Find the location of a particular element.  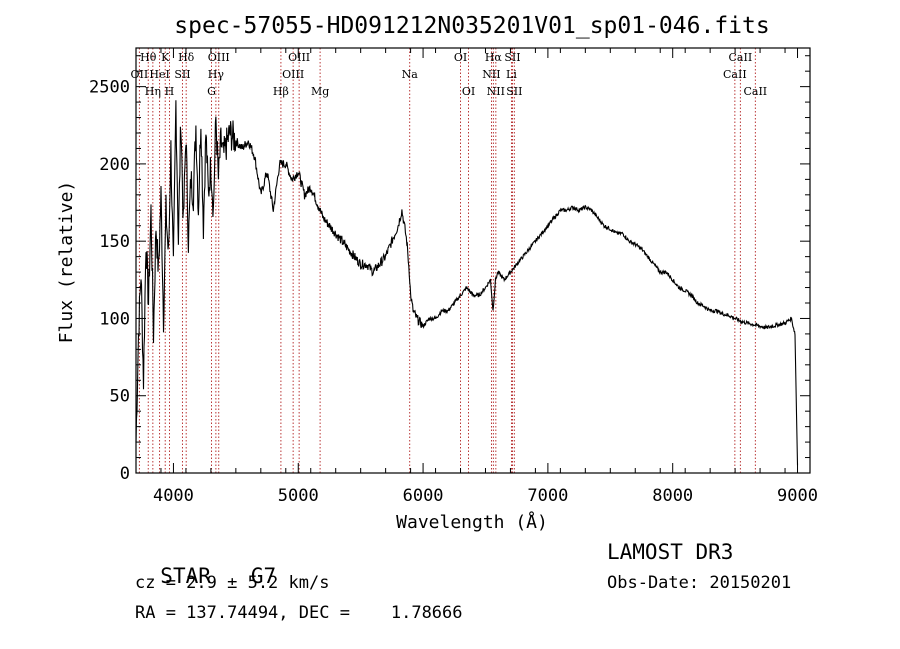

x-tick-label-0: 4000 is located at coordinates (173, 496).